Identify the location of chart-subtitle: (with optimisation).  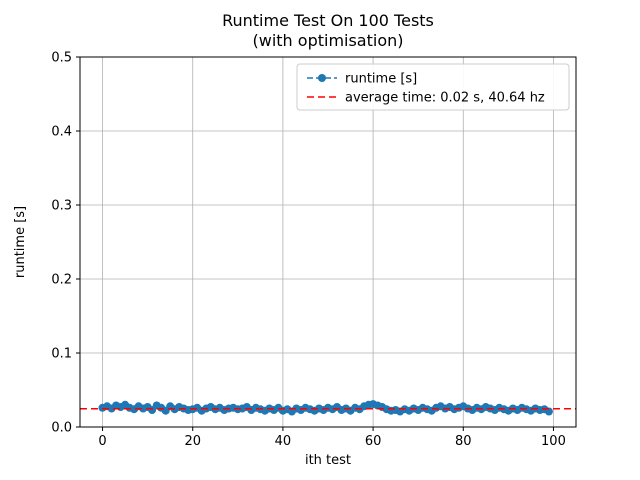
(328, 40).